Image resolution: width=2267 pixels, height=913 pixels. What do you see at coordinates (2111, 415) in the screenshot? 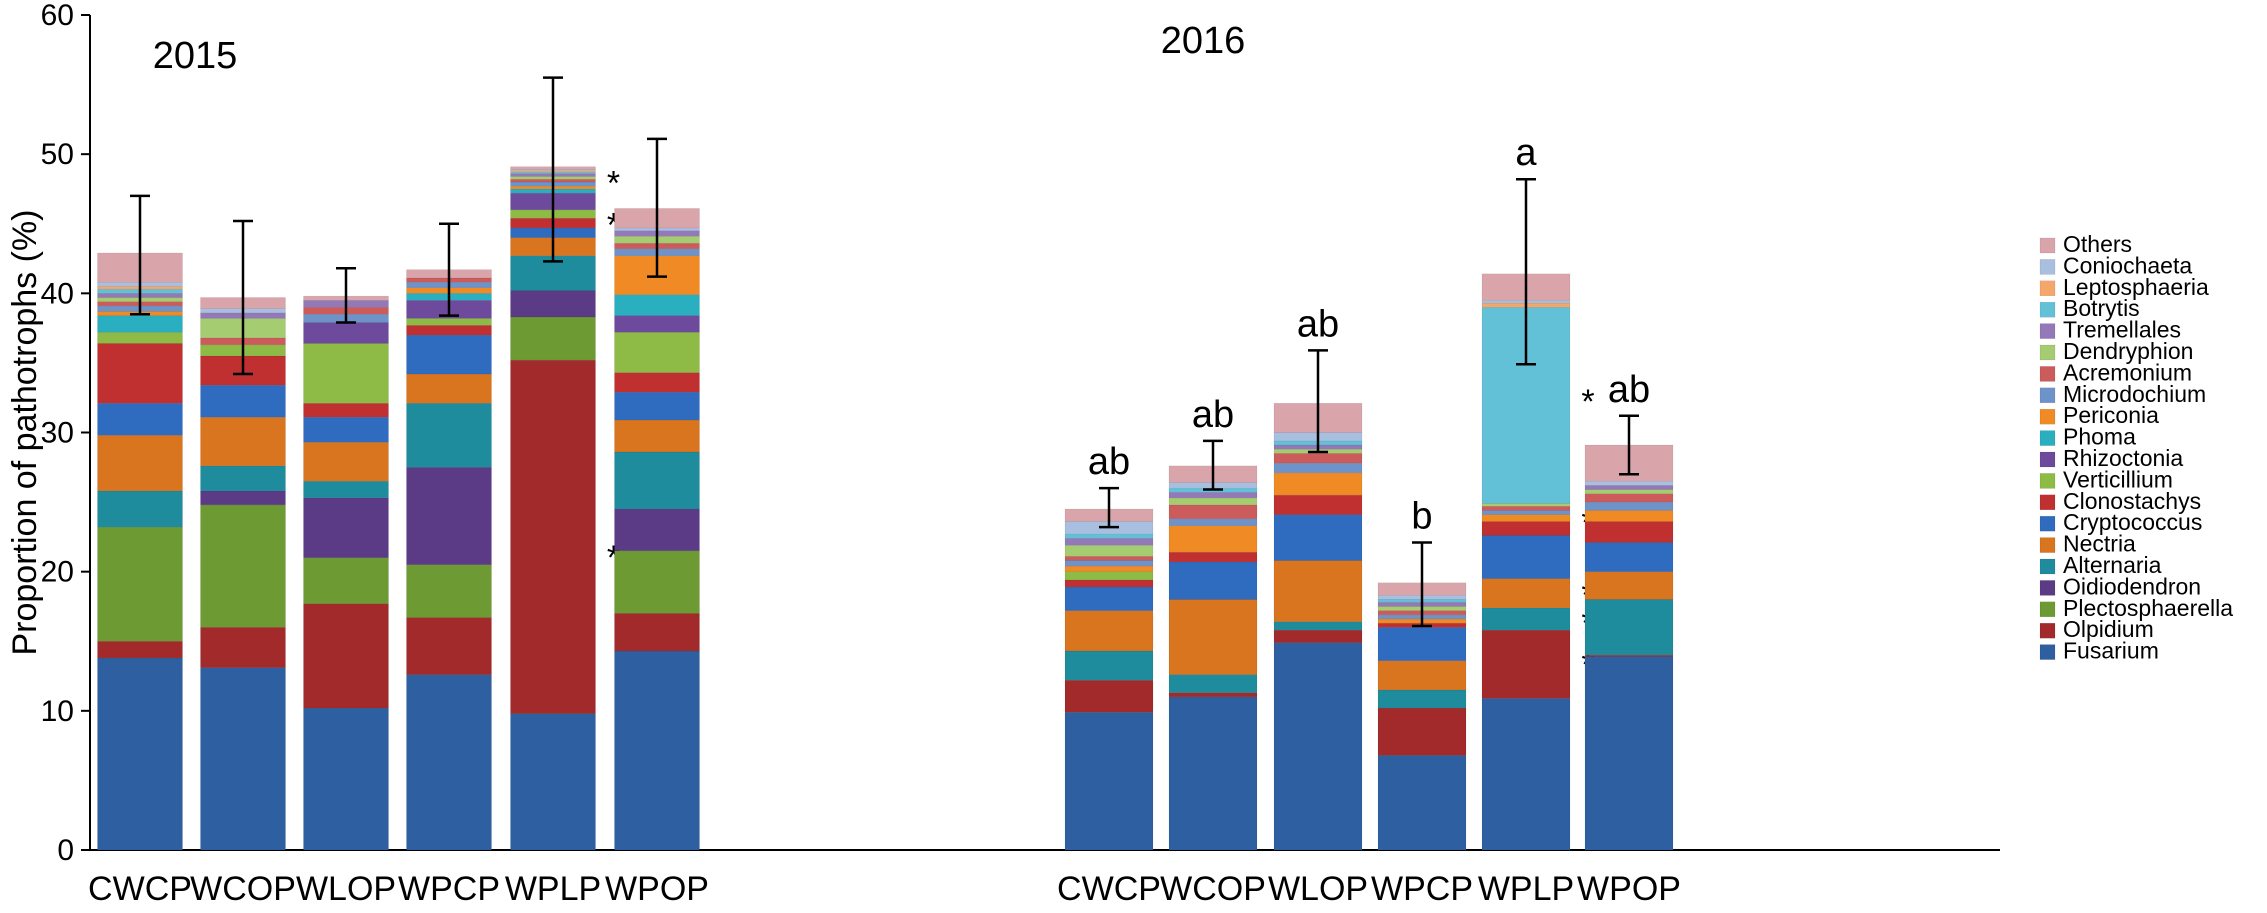
I see `legend-label-periconia: Periconia` at bounding box center [2111, 415].